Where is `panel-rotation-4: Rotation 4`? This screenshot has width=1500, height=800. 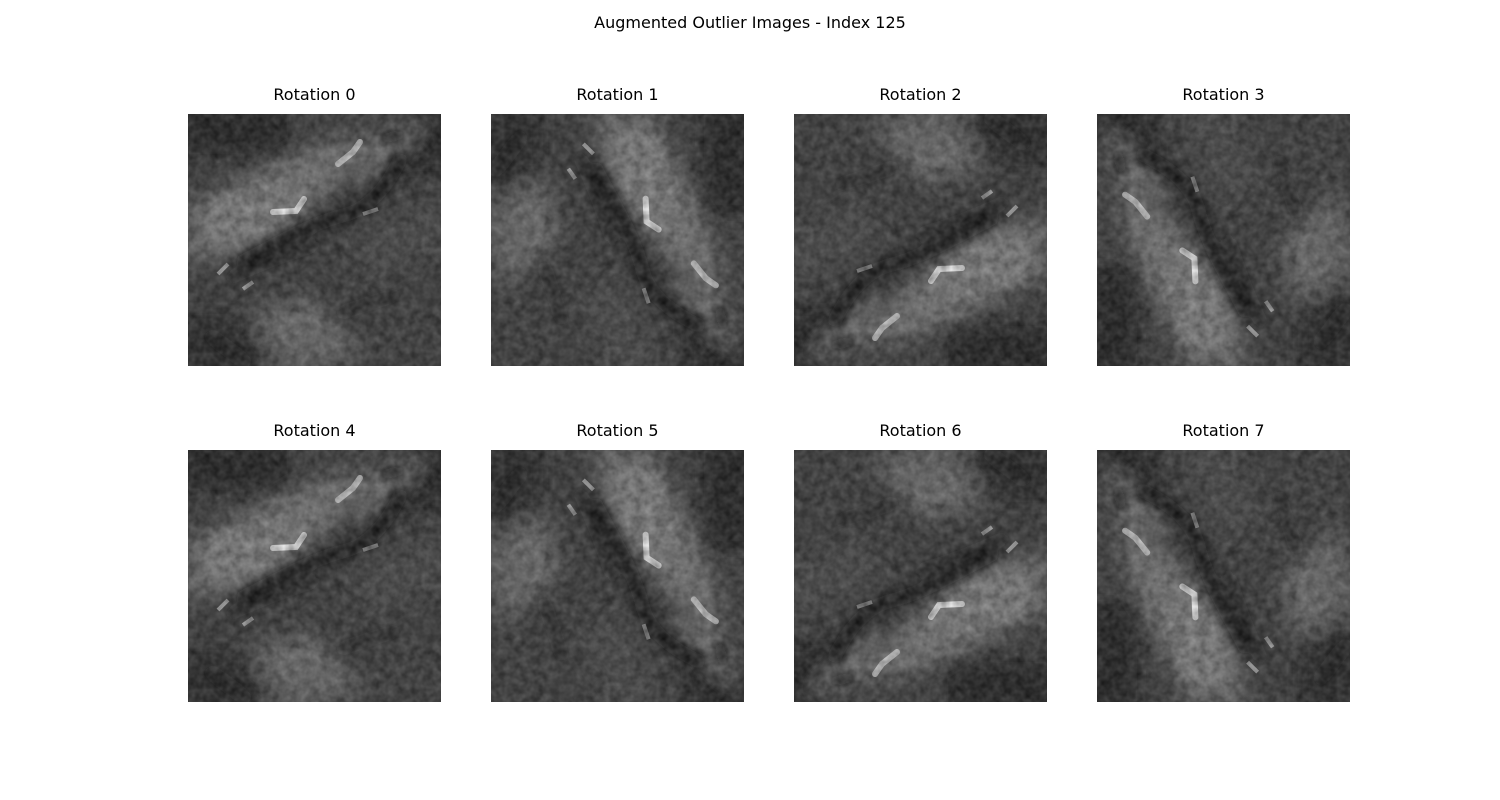 panel-rotation-4: Rotation 4 is located at coordinates (314, 561).